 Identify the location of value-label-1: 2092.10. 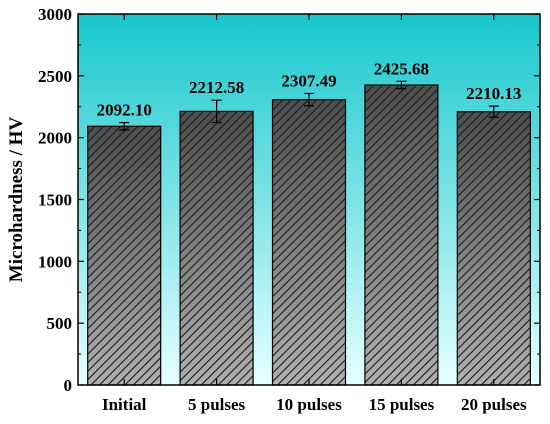
(124, 110).